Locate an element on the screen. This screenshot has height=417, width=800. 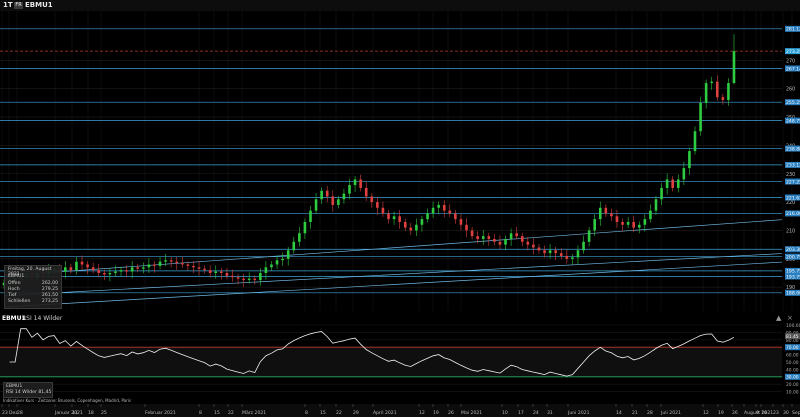
rsi-path is located at coordinates (372, 352).